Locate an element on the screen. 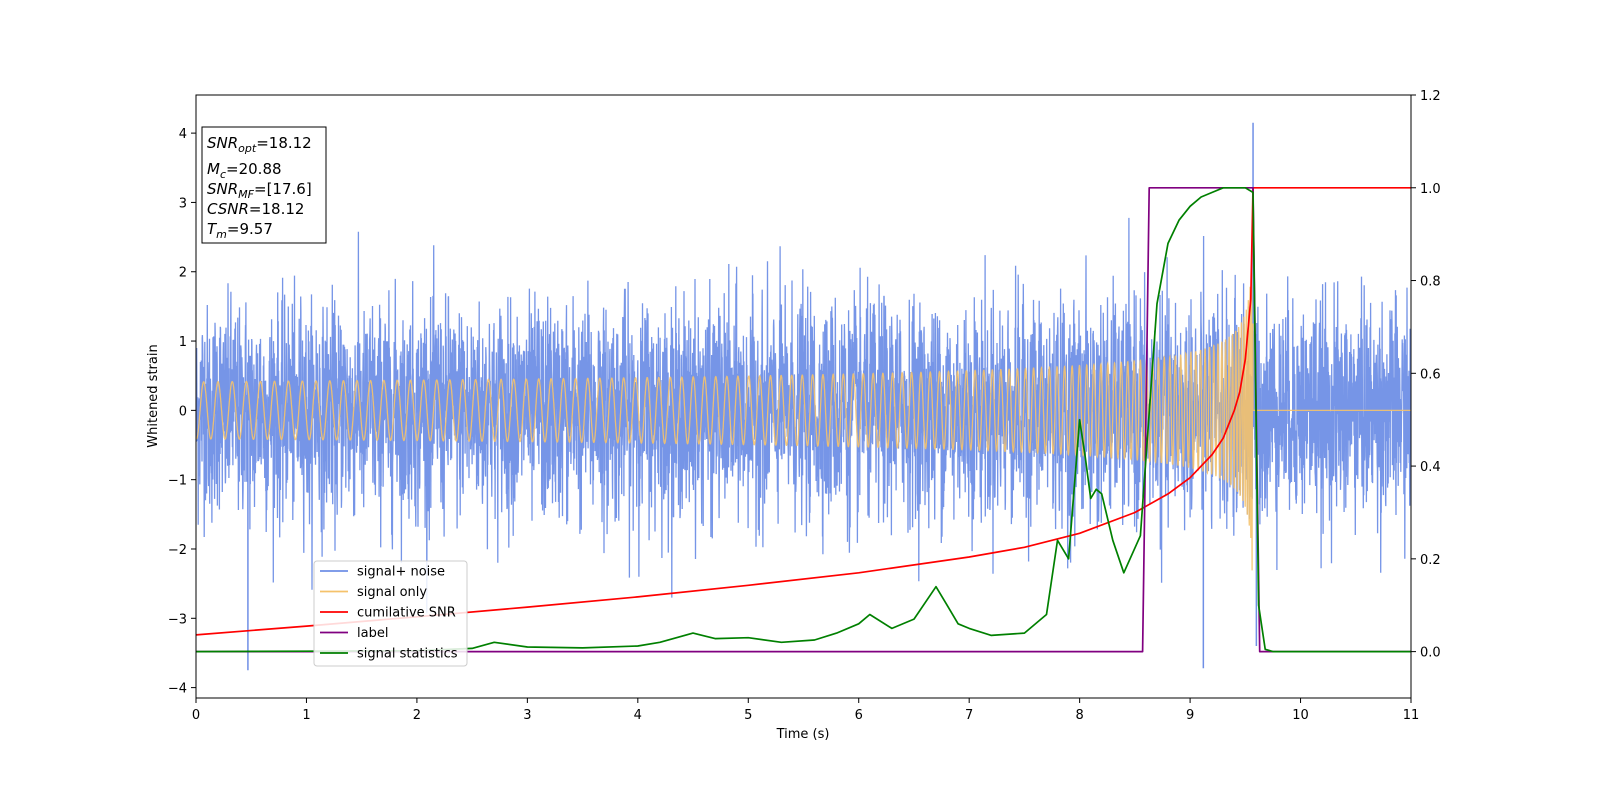 The image size is (1600, 800). legend-item-signal-noise-label: signal+ noise is located at coordinates (401, 572).